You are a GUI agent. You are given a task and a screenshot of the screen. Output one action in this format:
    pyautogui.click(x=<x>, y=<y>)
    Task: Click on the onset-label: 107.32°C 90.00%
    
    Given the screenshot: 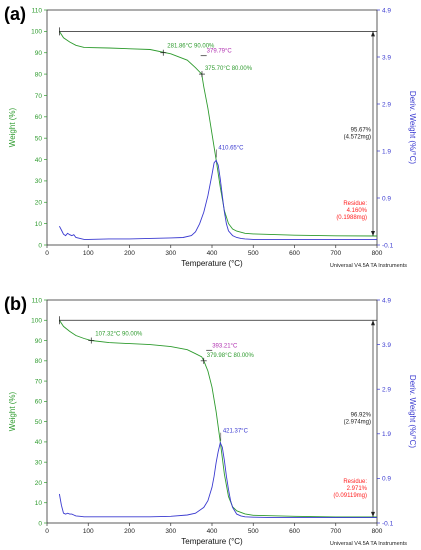 What is the action you would take?
    pyautogui.click(x=119, y=335)
    